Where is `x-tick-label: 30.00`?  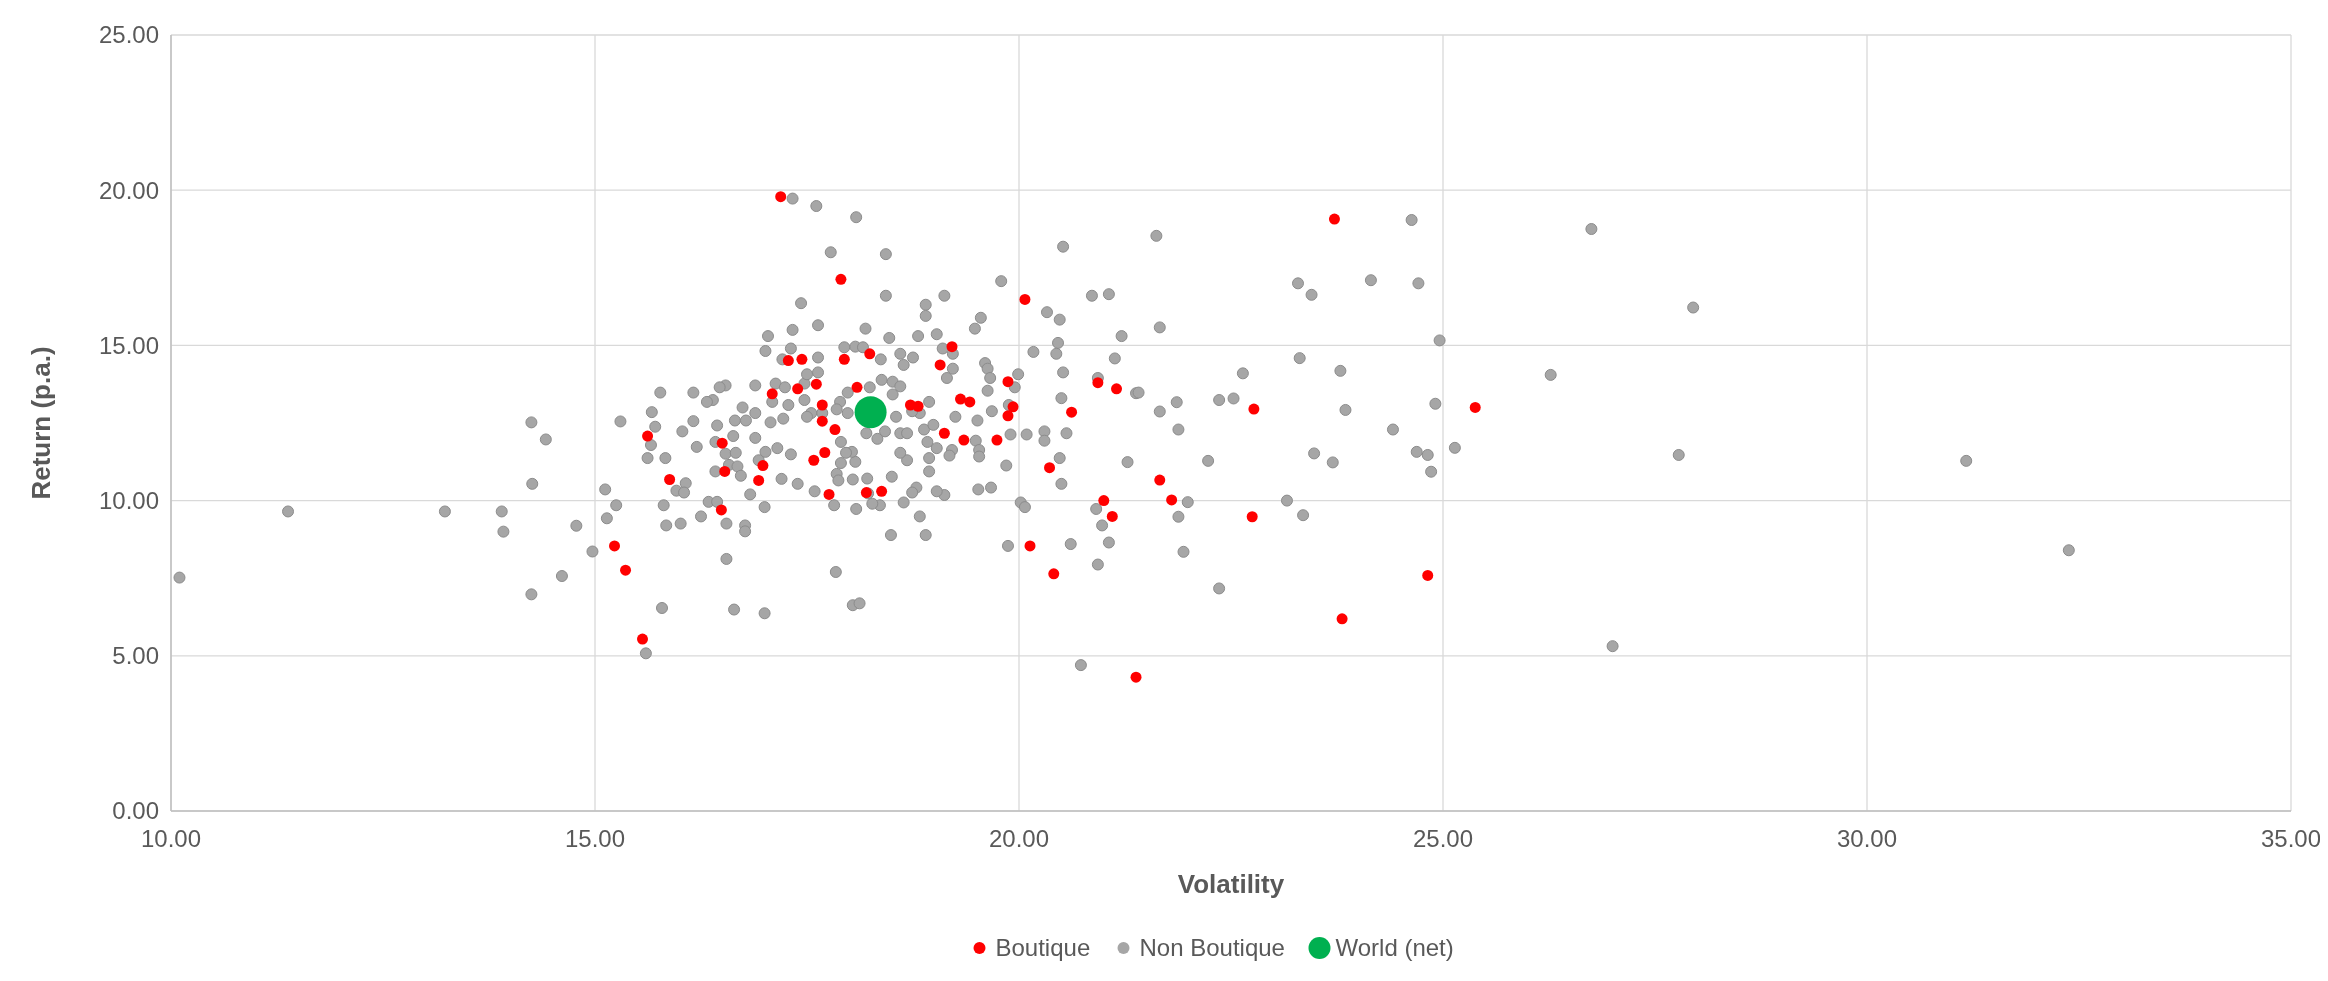
x-tick-label: 30.00 is located at coordinates (1867, 838).